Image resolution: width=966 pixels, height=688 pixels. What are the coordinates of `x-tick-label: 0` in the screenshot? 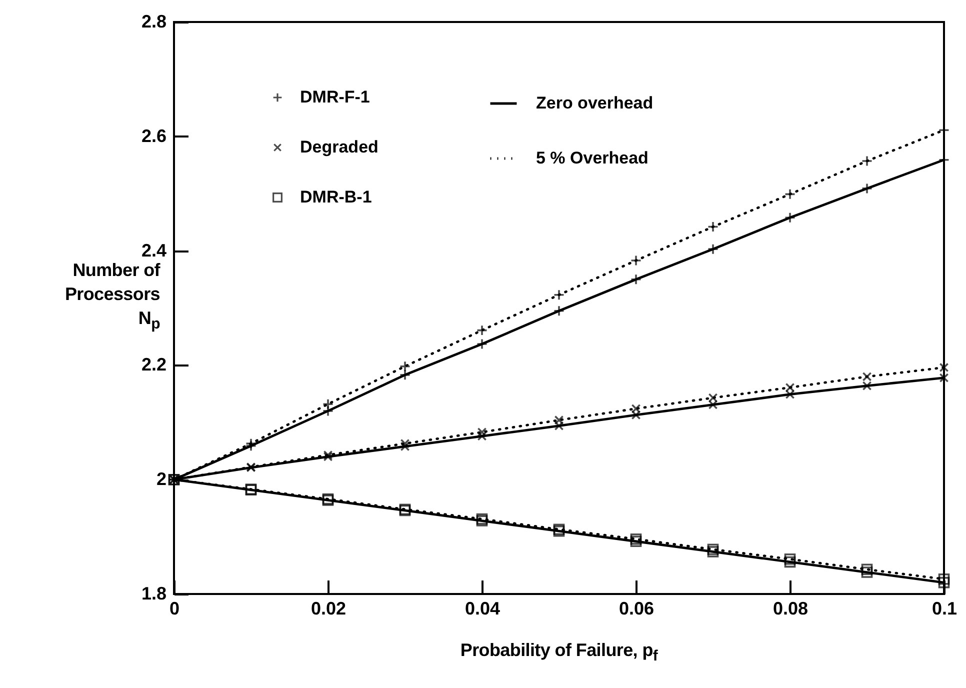 It's located at (174, 608).